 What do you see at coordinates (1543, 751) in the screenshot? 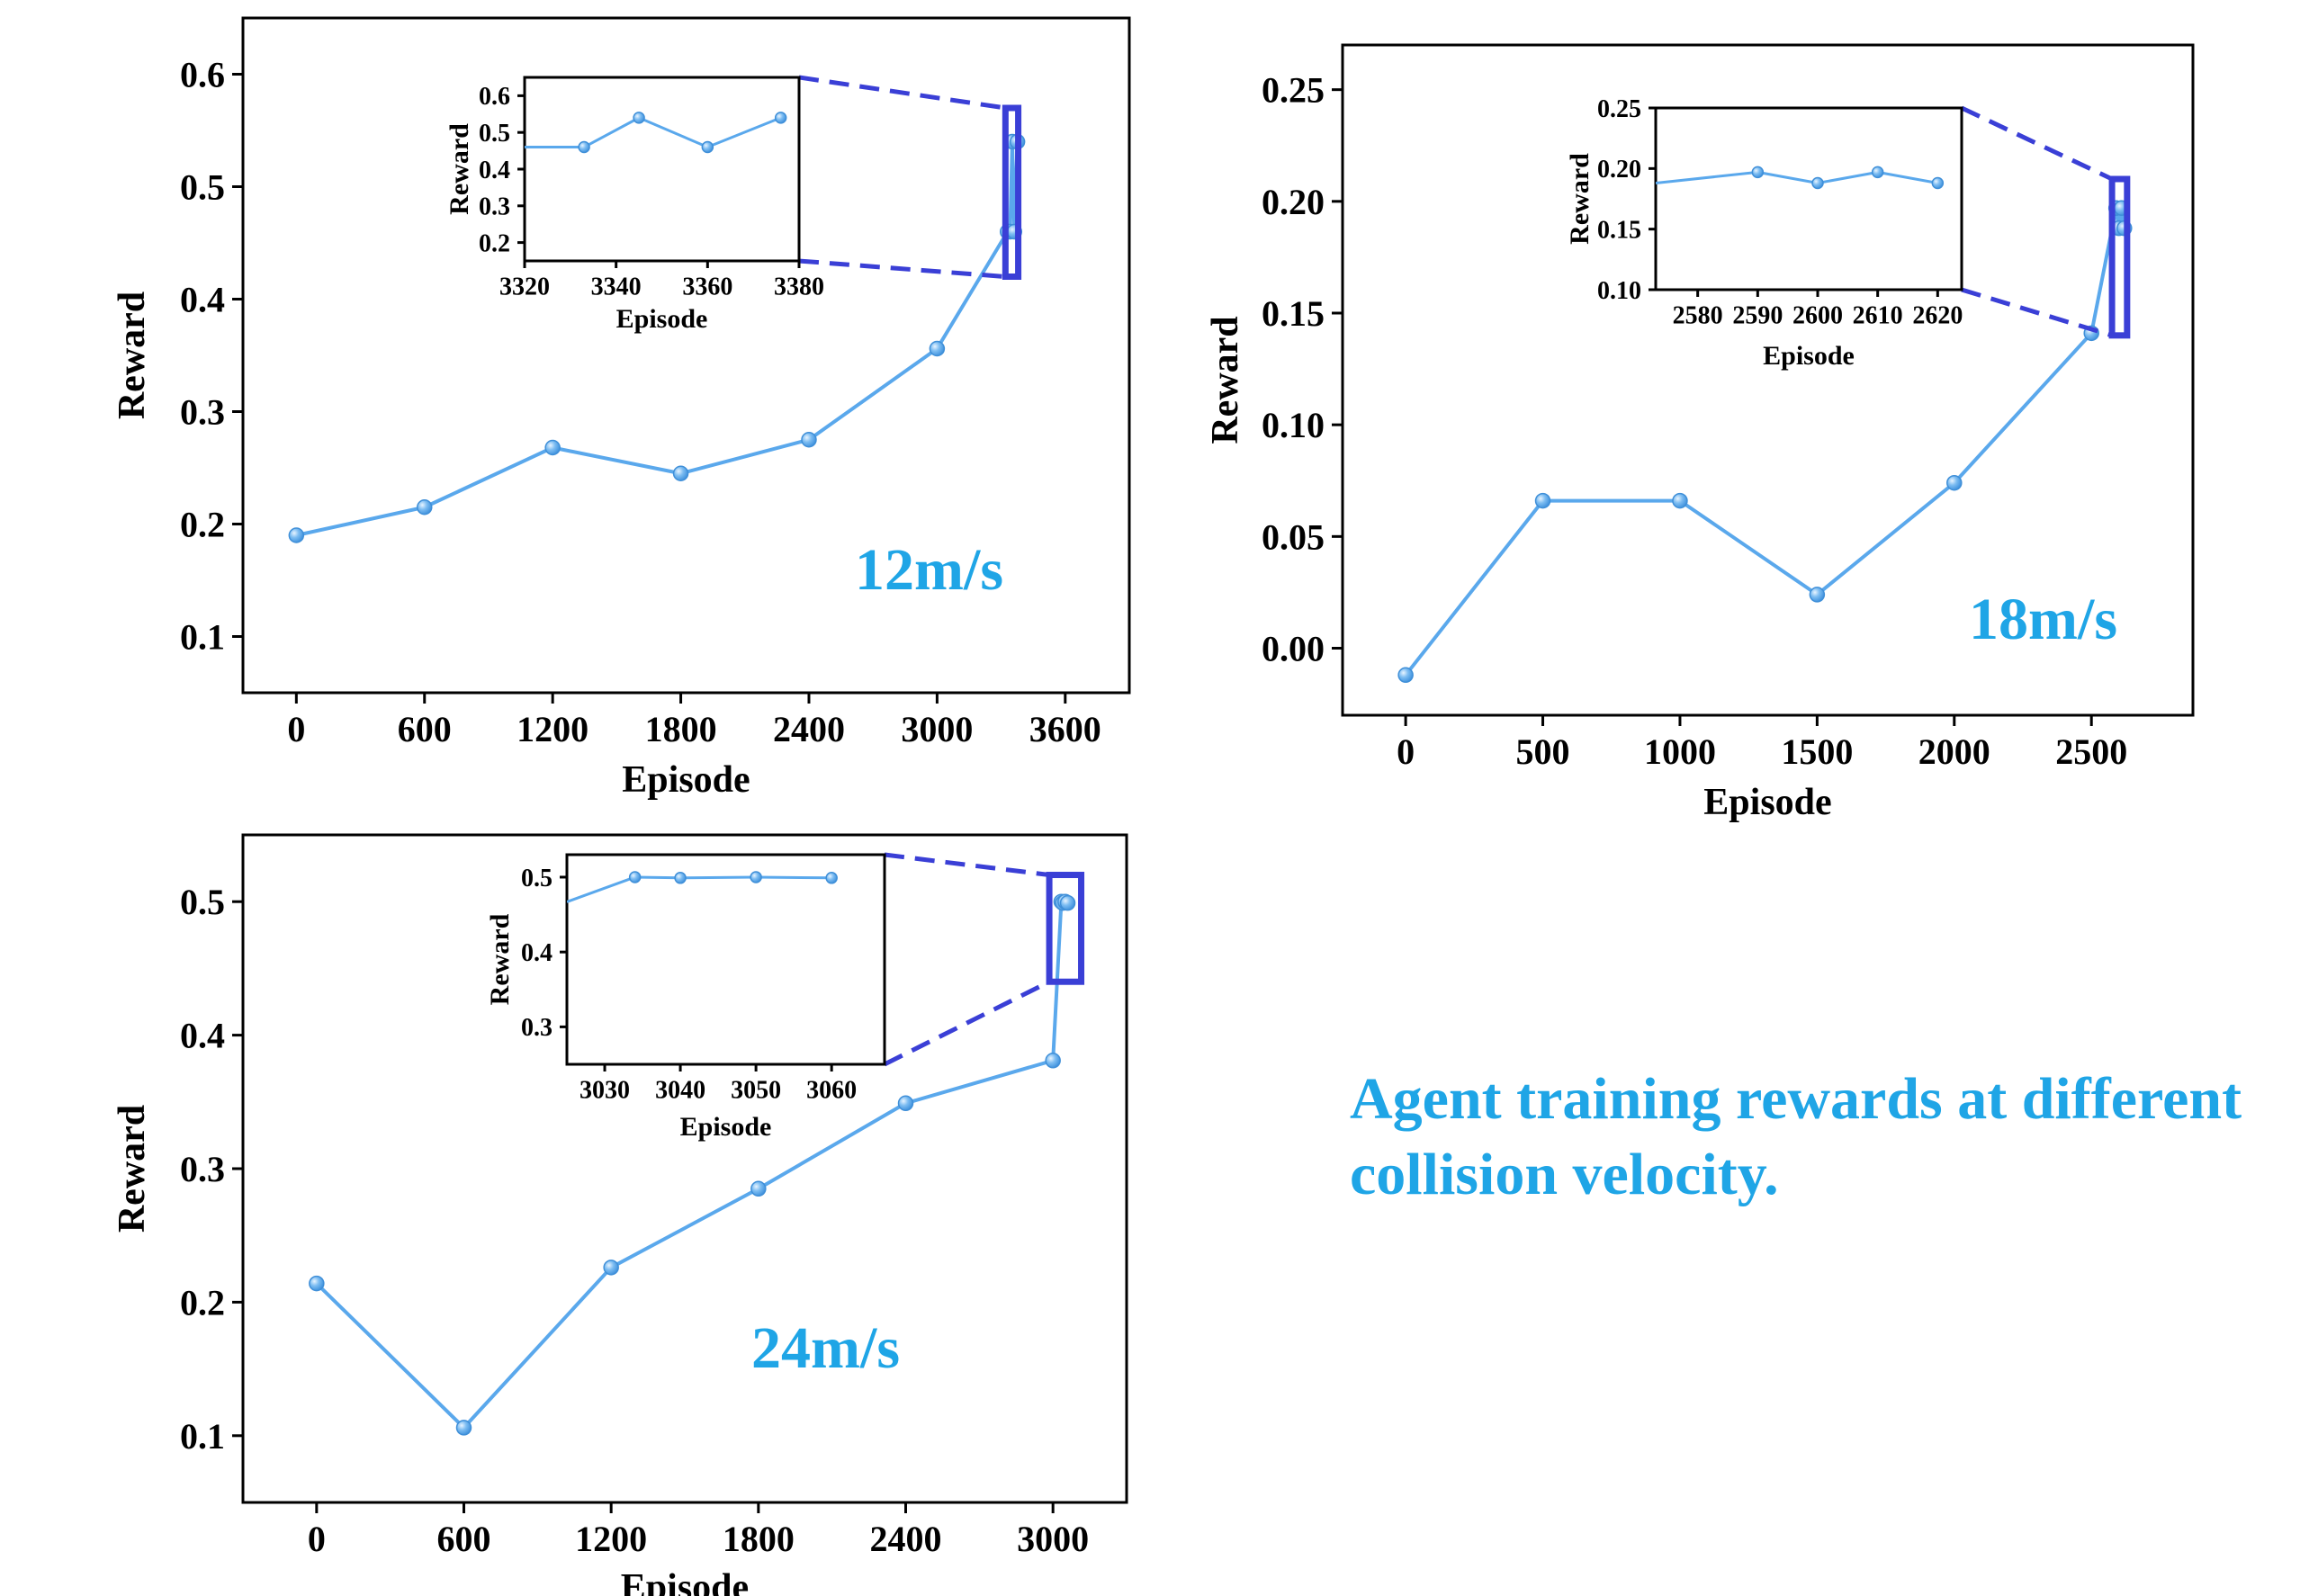
I see `chart-p18-xtick-label: 500` at bounding box center [1543, 751].